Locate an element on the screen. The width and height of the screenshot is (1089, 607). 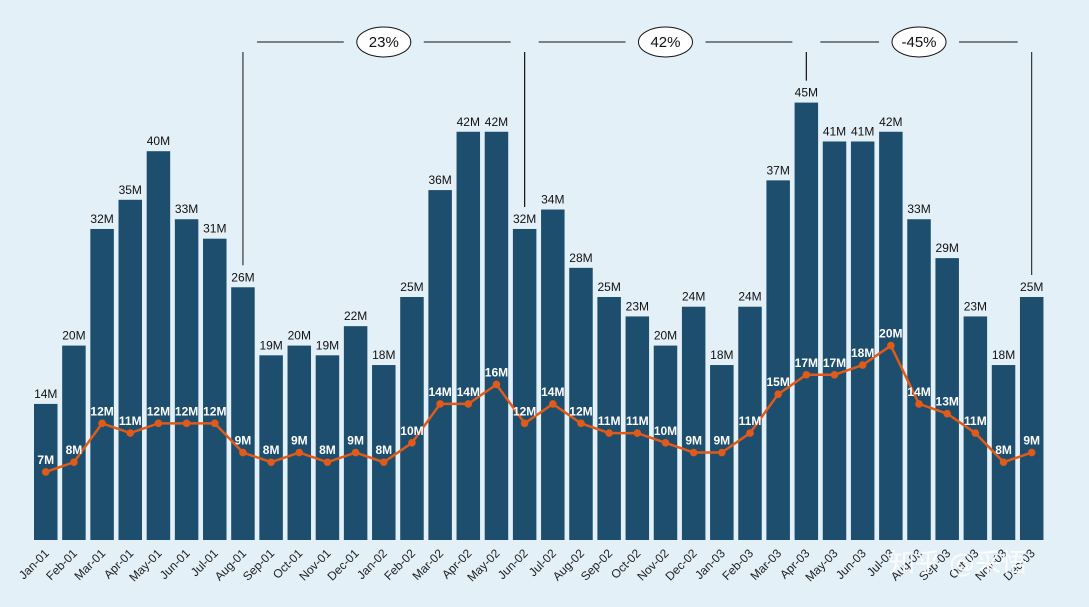
tick-label-Mar-02: Mar-02 is located at coordinates (427, 564).